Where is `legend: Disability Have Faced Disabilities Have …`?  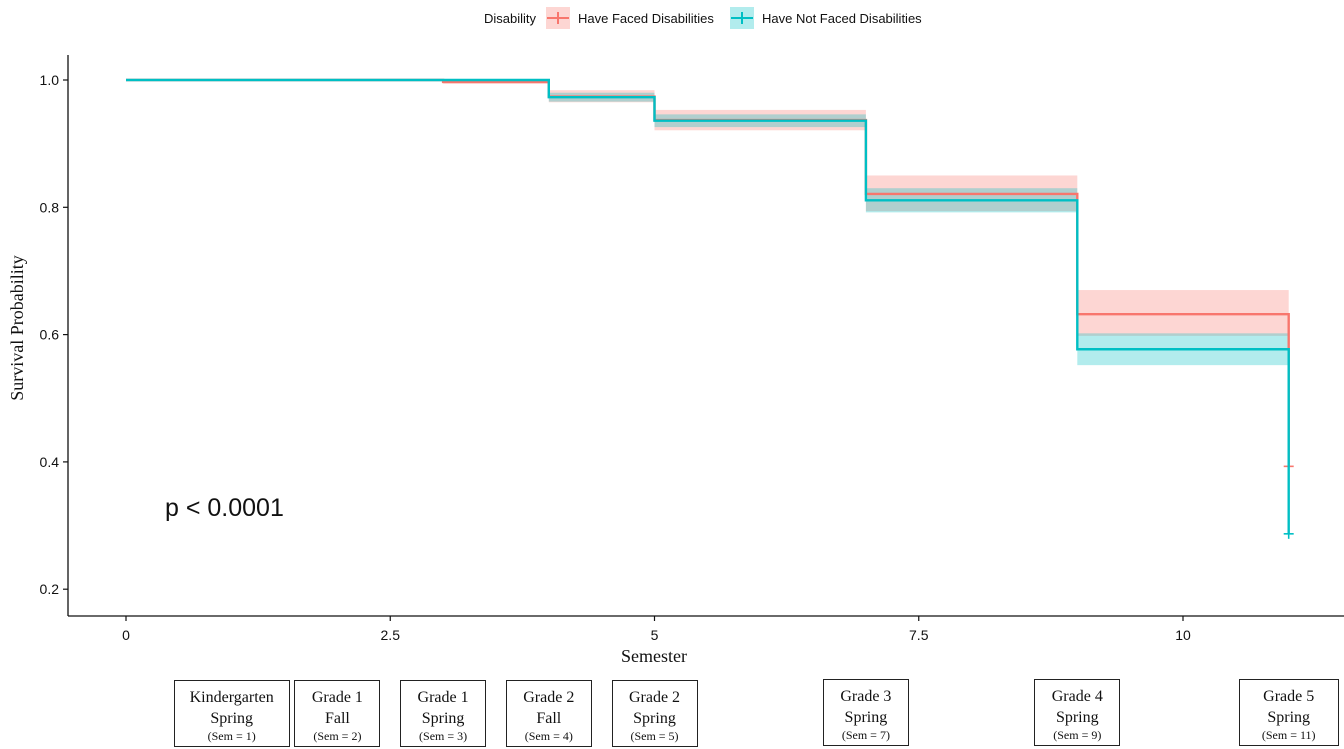
legend: Disability Have Faced Disabilities Have … is located at coordinates (703, 18).